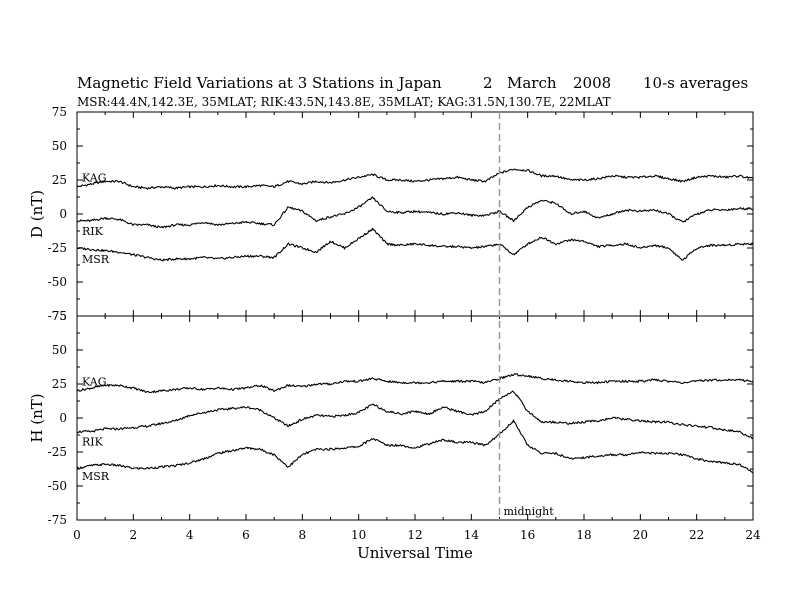  I want to click on ytick-label-h-3: 0, so click(63, 418).